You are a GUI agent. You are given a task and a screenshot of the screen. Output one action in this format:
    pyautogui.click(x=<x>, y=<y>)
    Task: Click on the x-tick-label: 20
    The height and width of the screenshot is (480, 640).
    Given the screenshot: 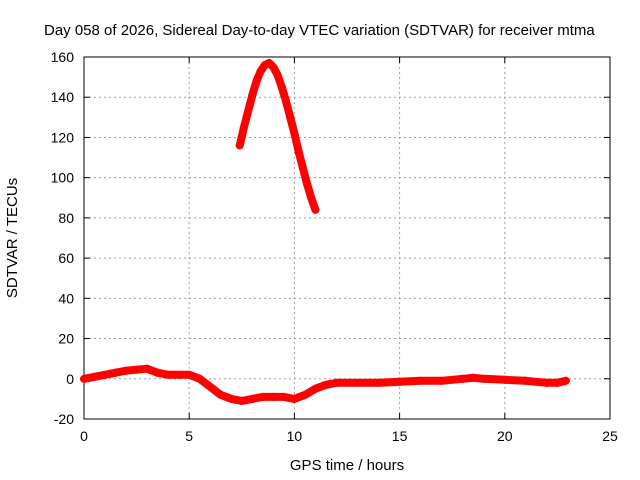 What is the action you would take?
    pyautogui.click(x=505, y=436)
    